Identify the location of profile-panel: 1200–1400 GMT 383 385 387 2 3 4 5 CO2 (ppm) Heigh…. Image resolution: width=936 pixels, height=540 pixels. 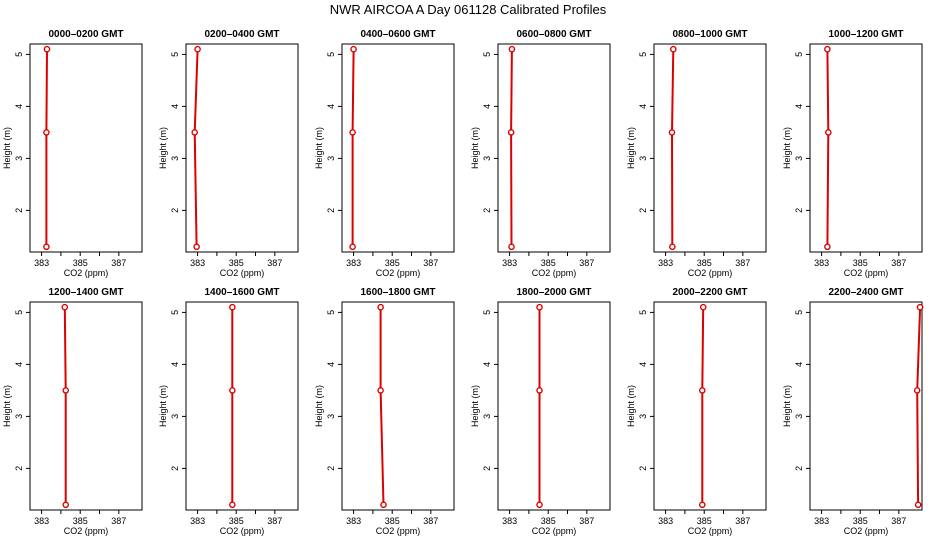
(72, 411).